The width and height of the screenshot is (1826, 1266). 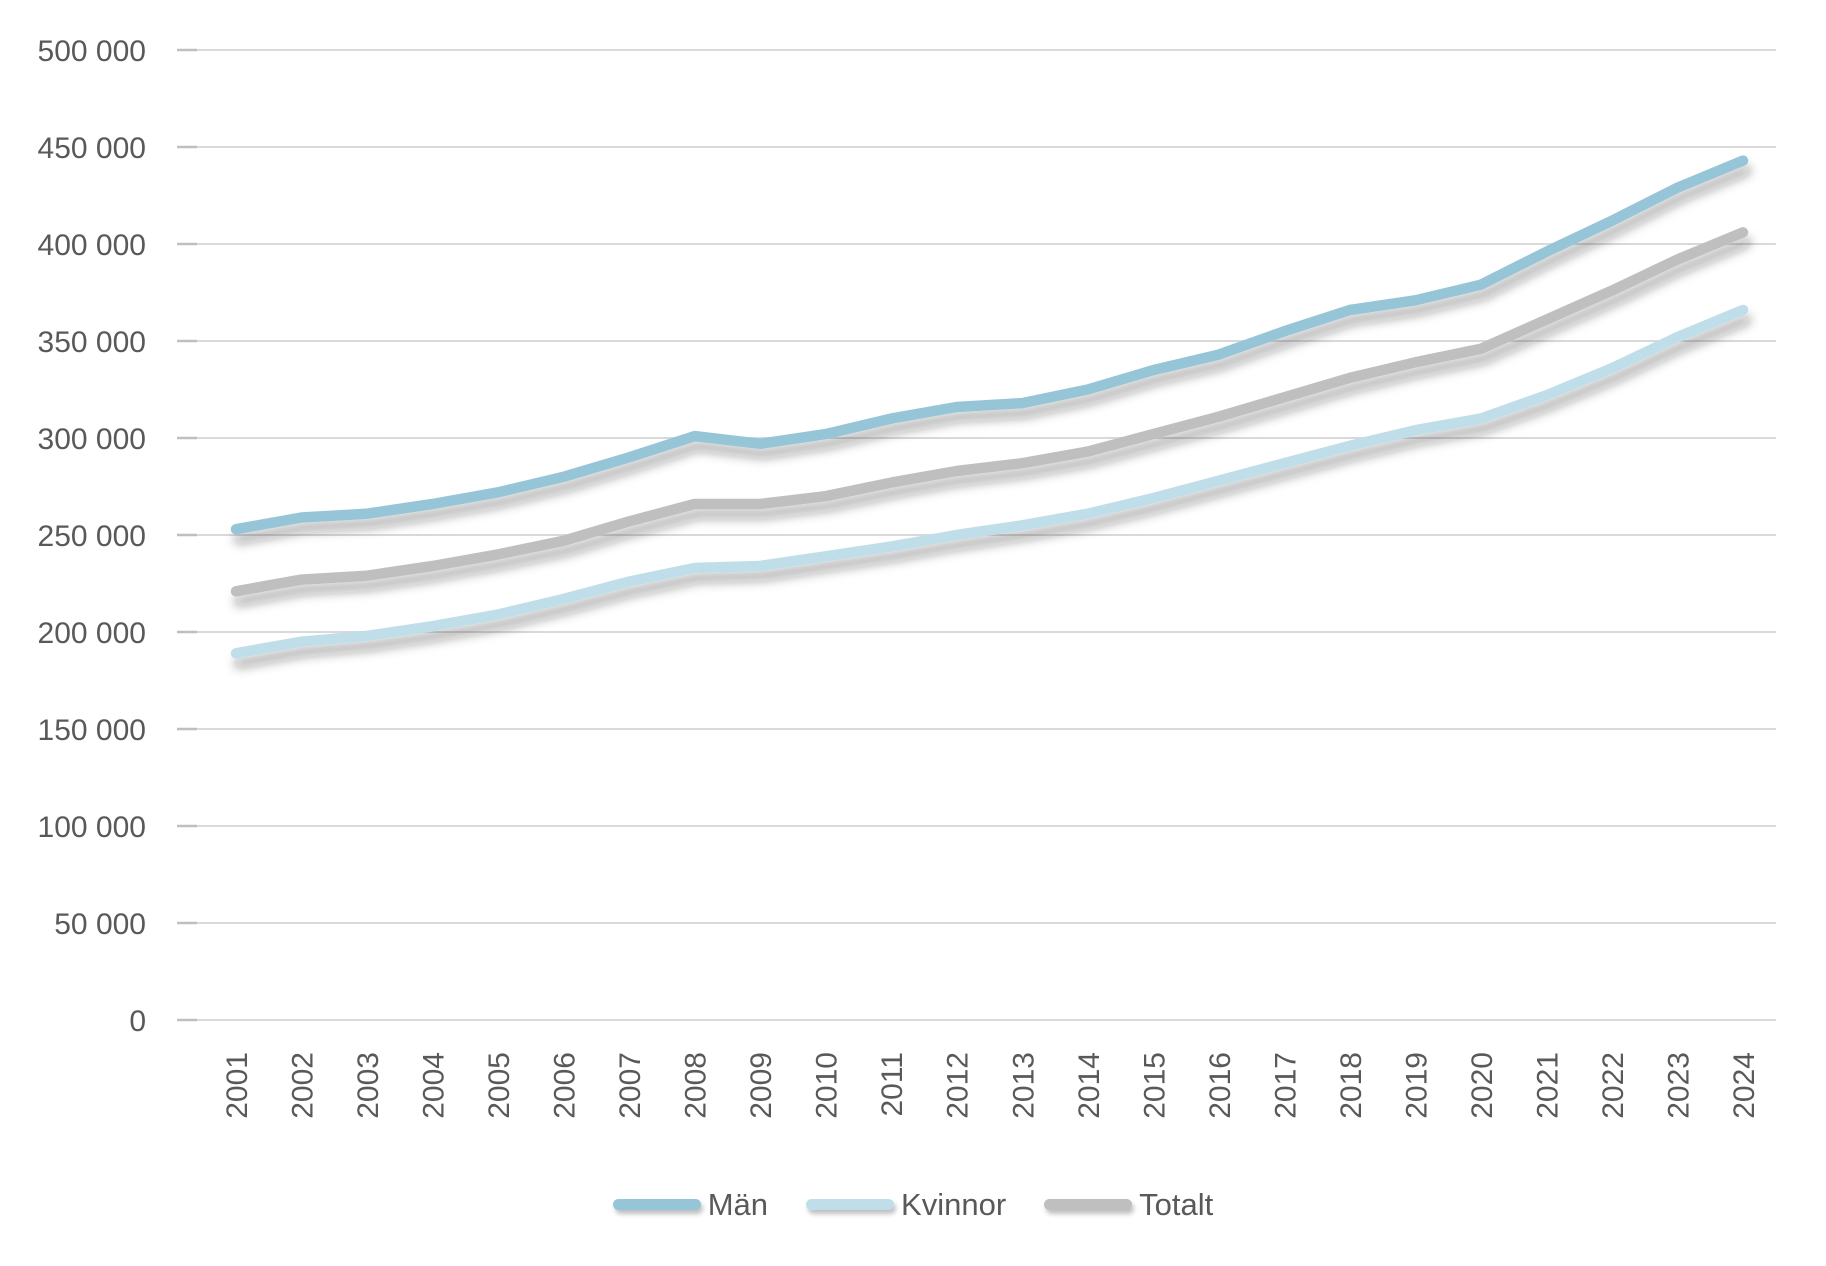 I want to click on x-tick-label: 2020, so click(x=1482, y=1085).